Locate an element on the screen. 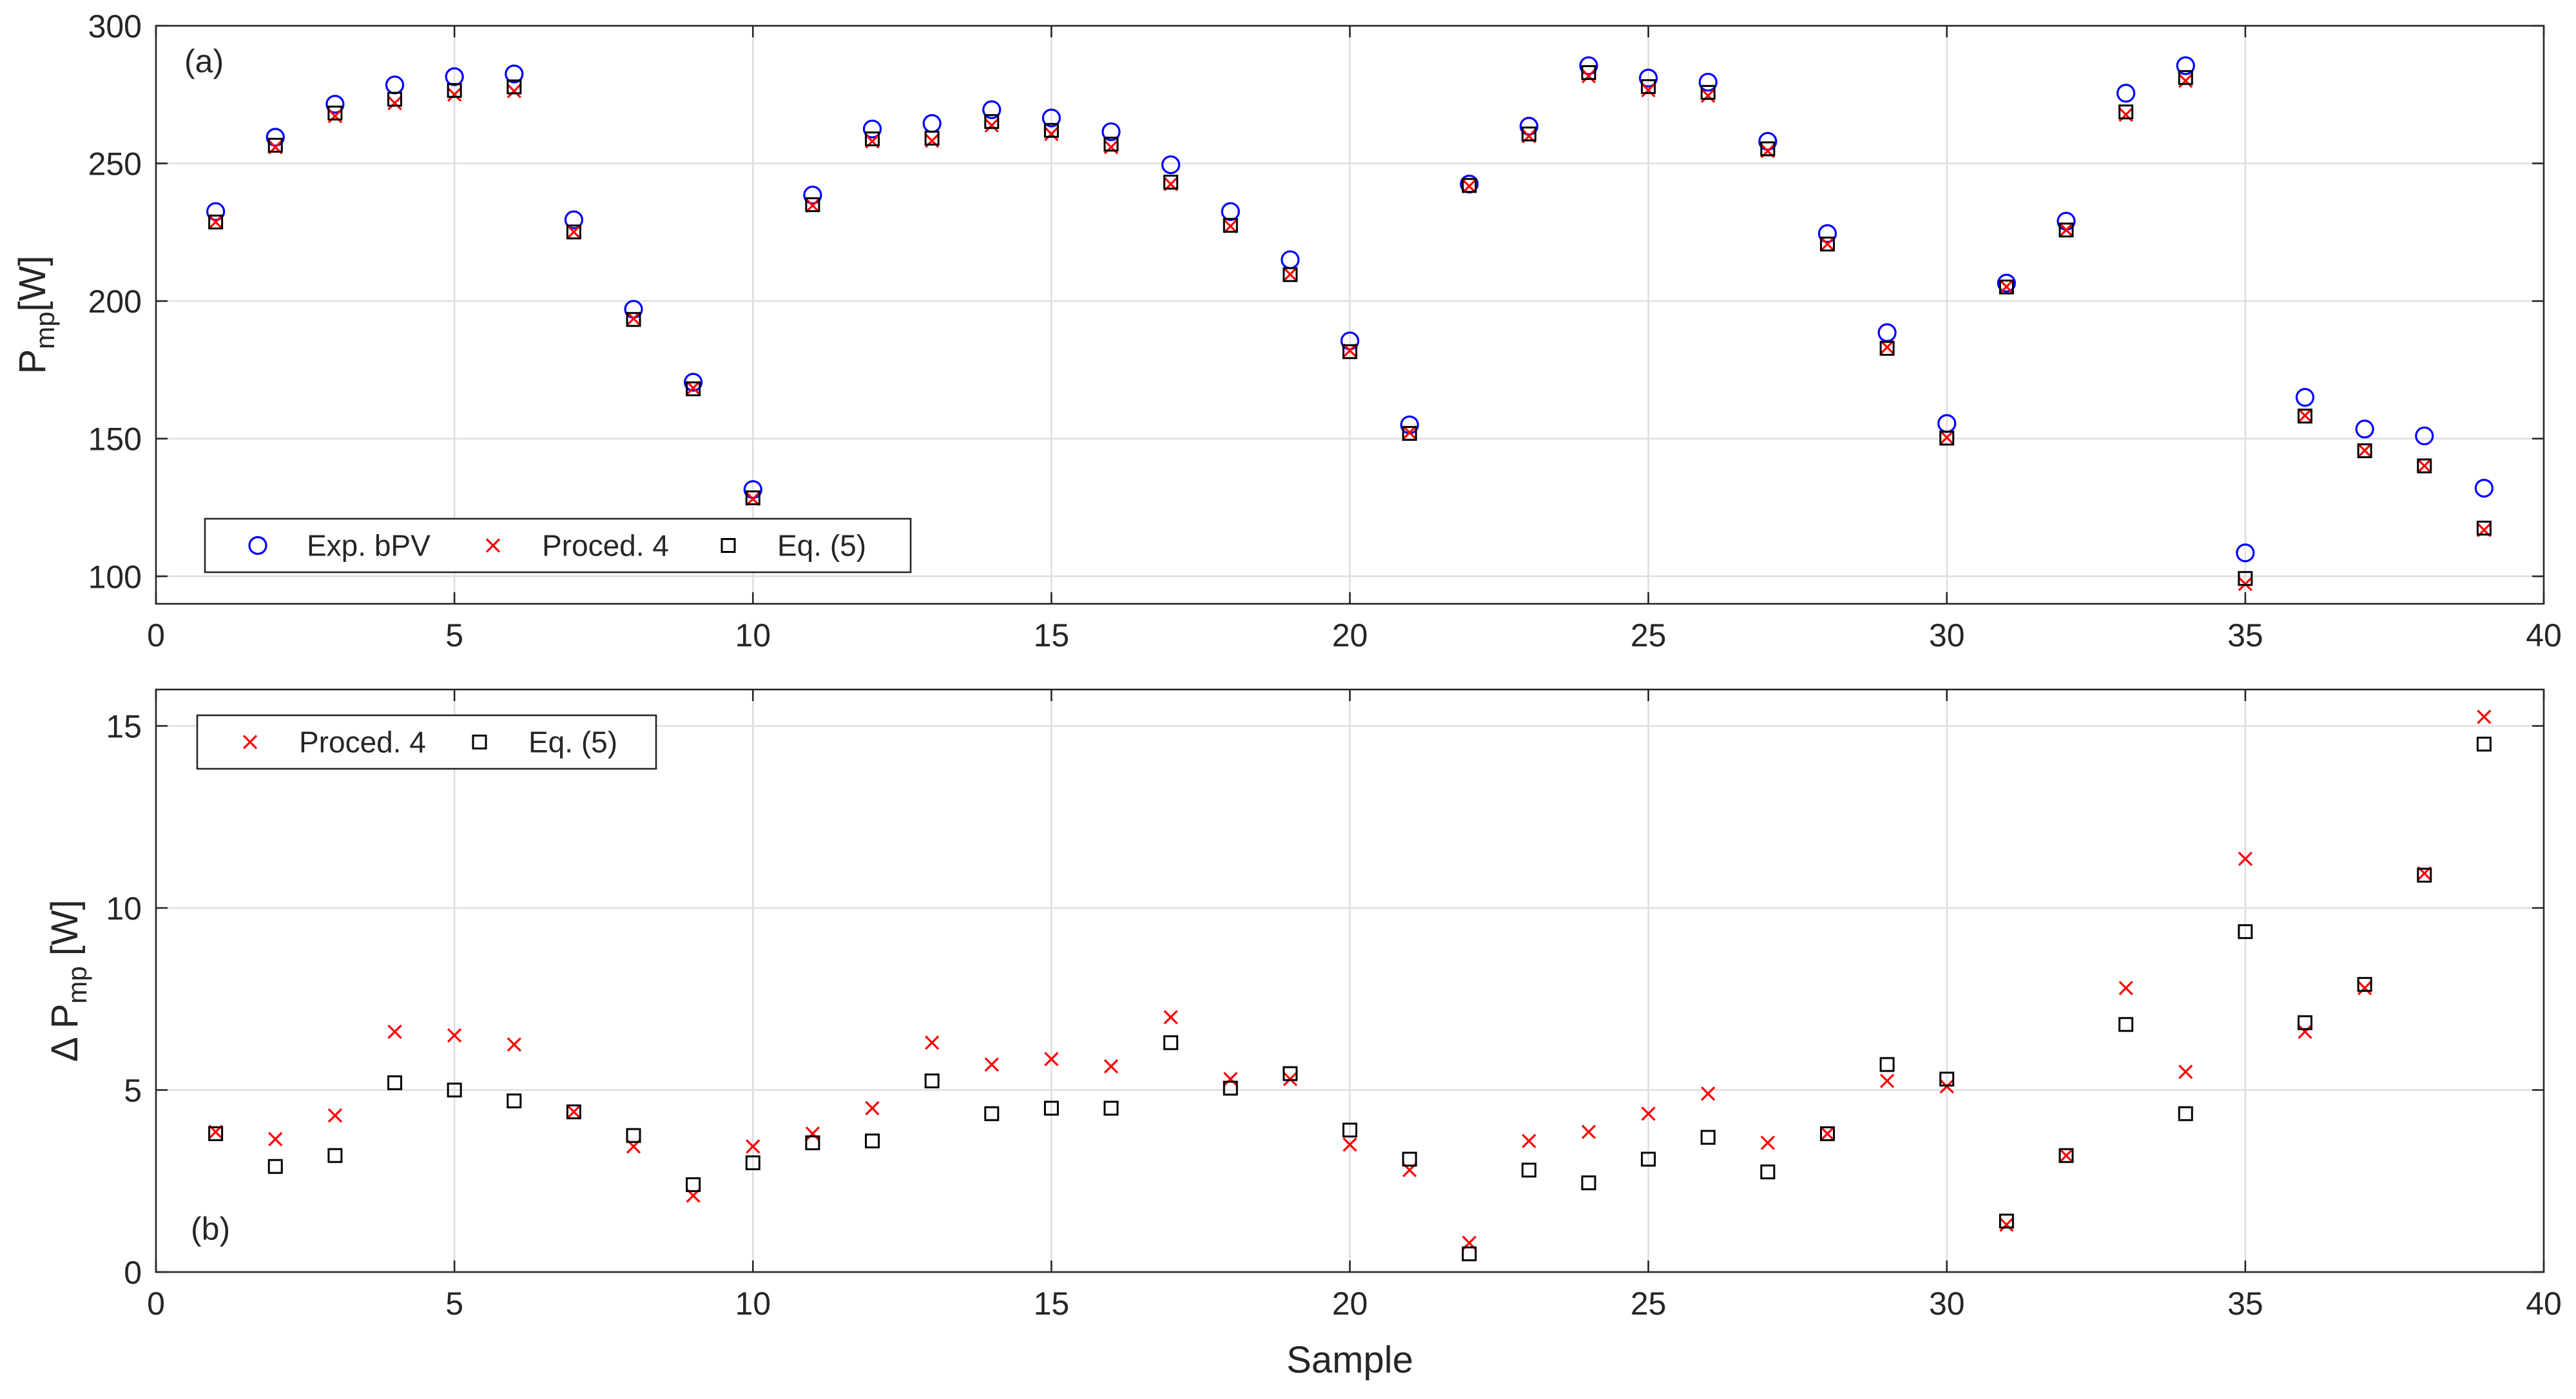  panel-b-y-tick-label: 5 is located at coordinates (133, 1091).